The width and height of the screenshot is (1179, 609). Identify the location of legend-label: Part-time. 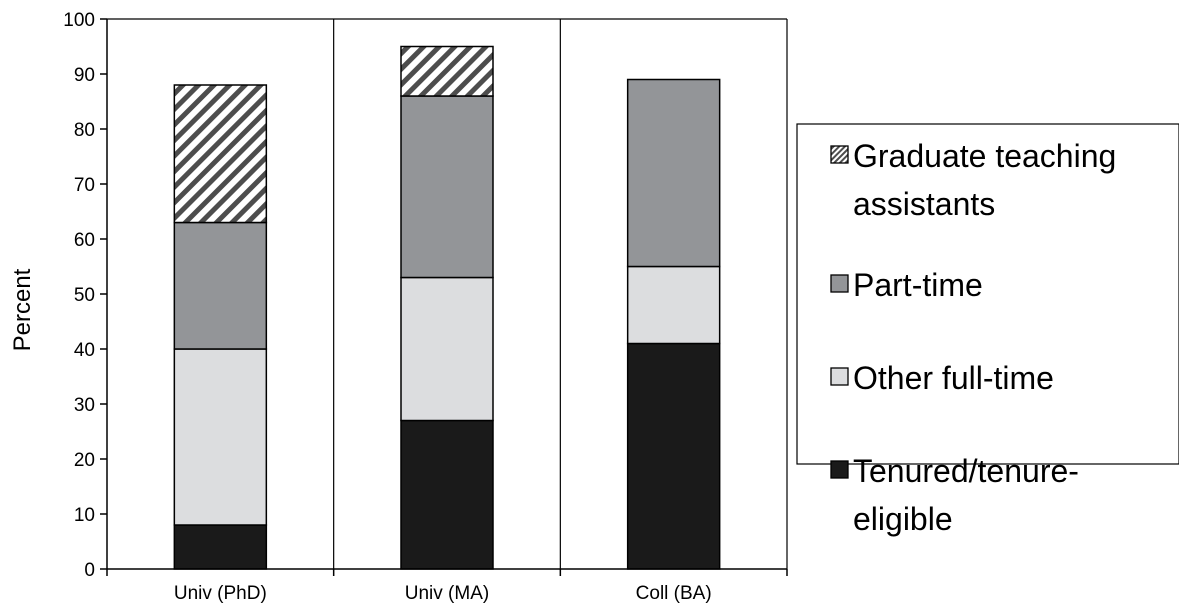
(918, 285).